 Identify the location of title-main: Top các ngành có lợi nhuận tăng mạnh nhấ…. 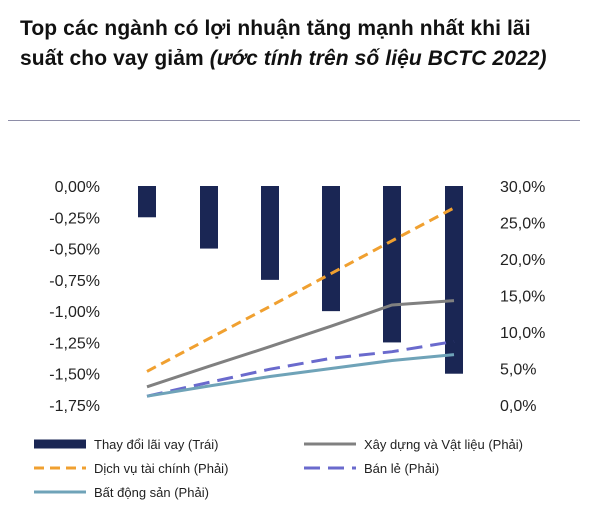
(275, 43).